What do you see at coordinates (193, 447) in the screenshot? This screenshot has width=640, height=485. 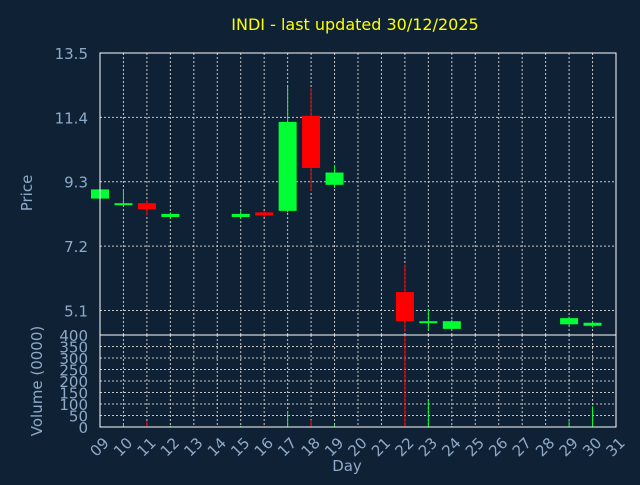 I see `x-tick-label: 13` at bounding box center [193, 447].